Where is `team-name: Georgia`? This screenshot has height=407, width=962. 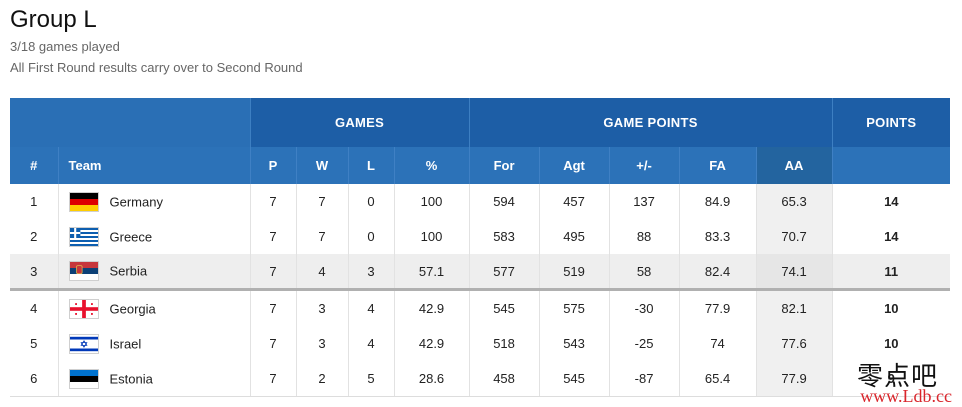
team-name: Georgia is located at coordinates (132, 308).